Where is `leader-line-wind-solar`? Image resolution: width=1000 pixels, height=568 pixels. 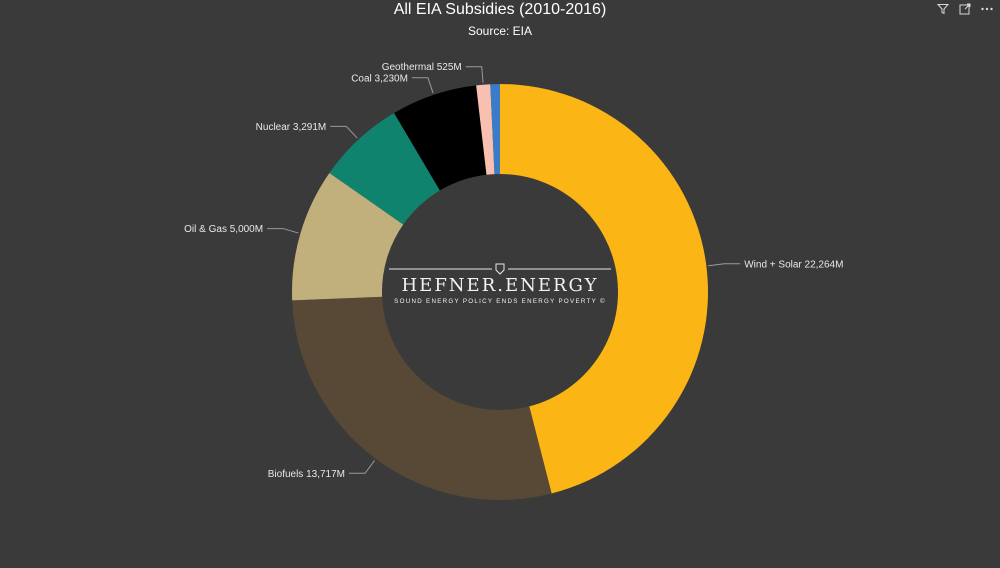 leader-line-wind-solar is located at coordinates (724, 265).